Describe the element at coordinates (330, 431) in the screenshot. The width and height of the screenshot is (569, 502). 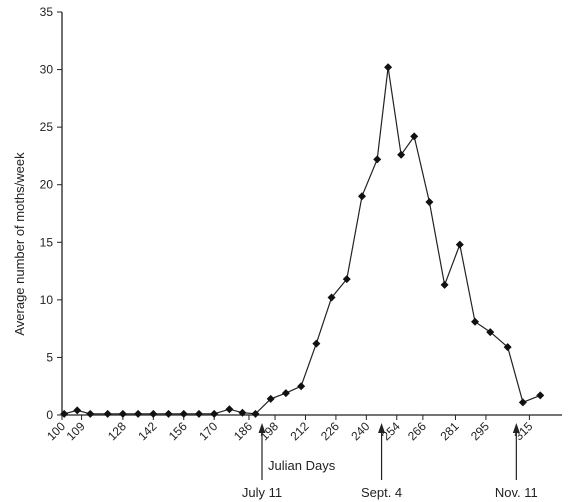
I see `x-tick-label: 226` at that location.